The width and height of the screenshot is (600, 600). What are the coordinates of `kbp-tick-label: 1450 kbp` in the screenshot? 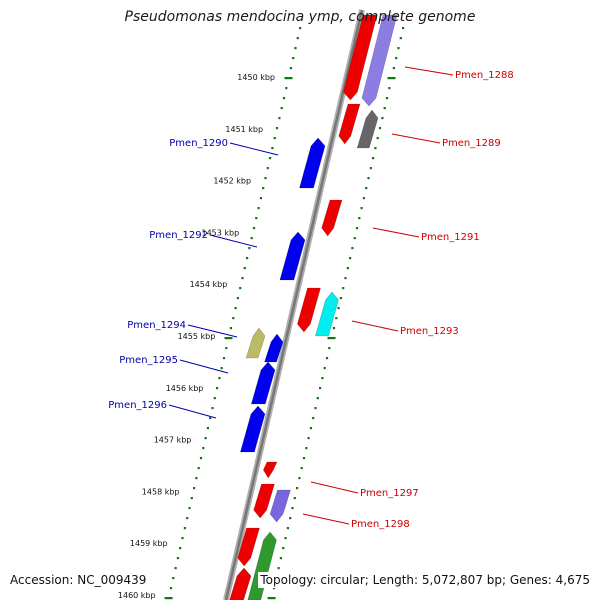 It's located at (256, 77).